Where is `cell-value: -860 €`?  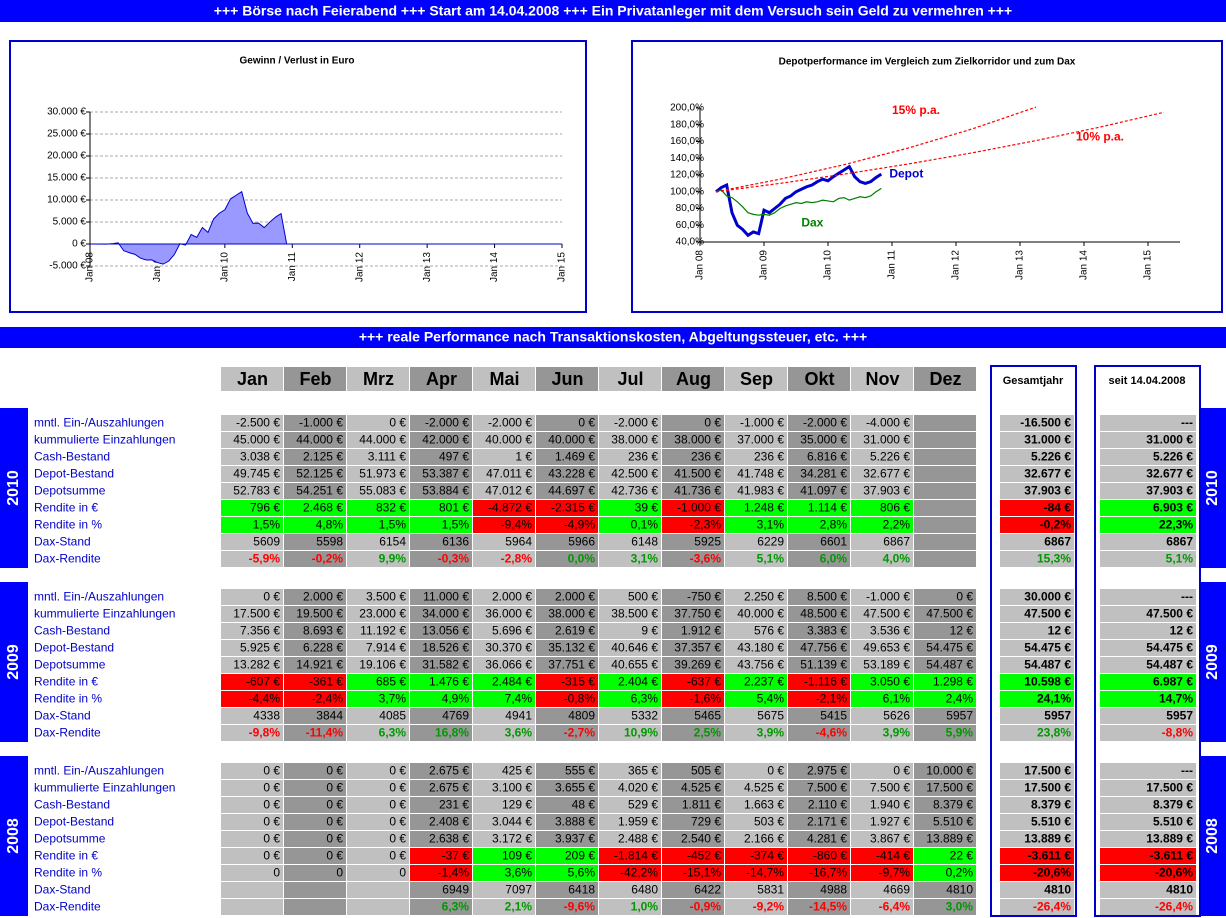
cell-value: -860 € is located at coordinates (830, 856).